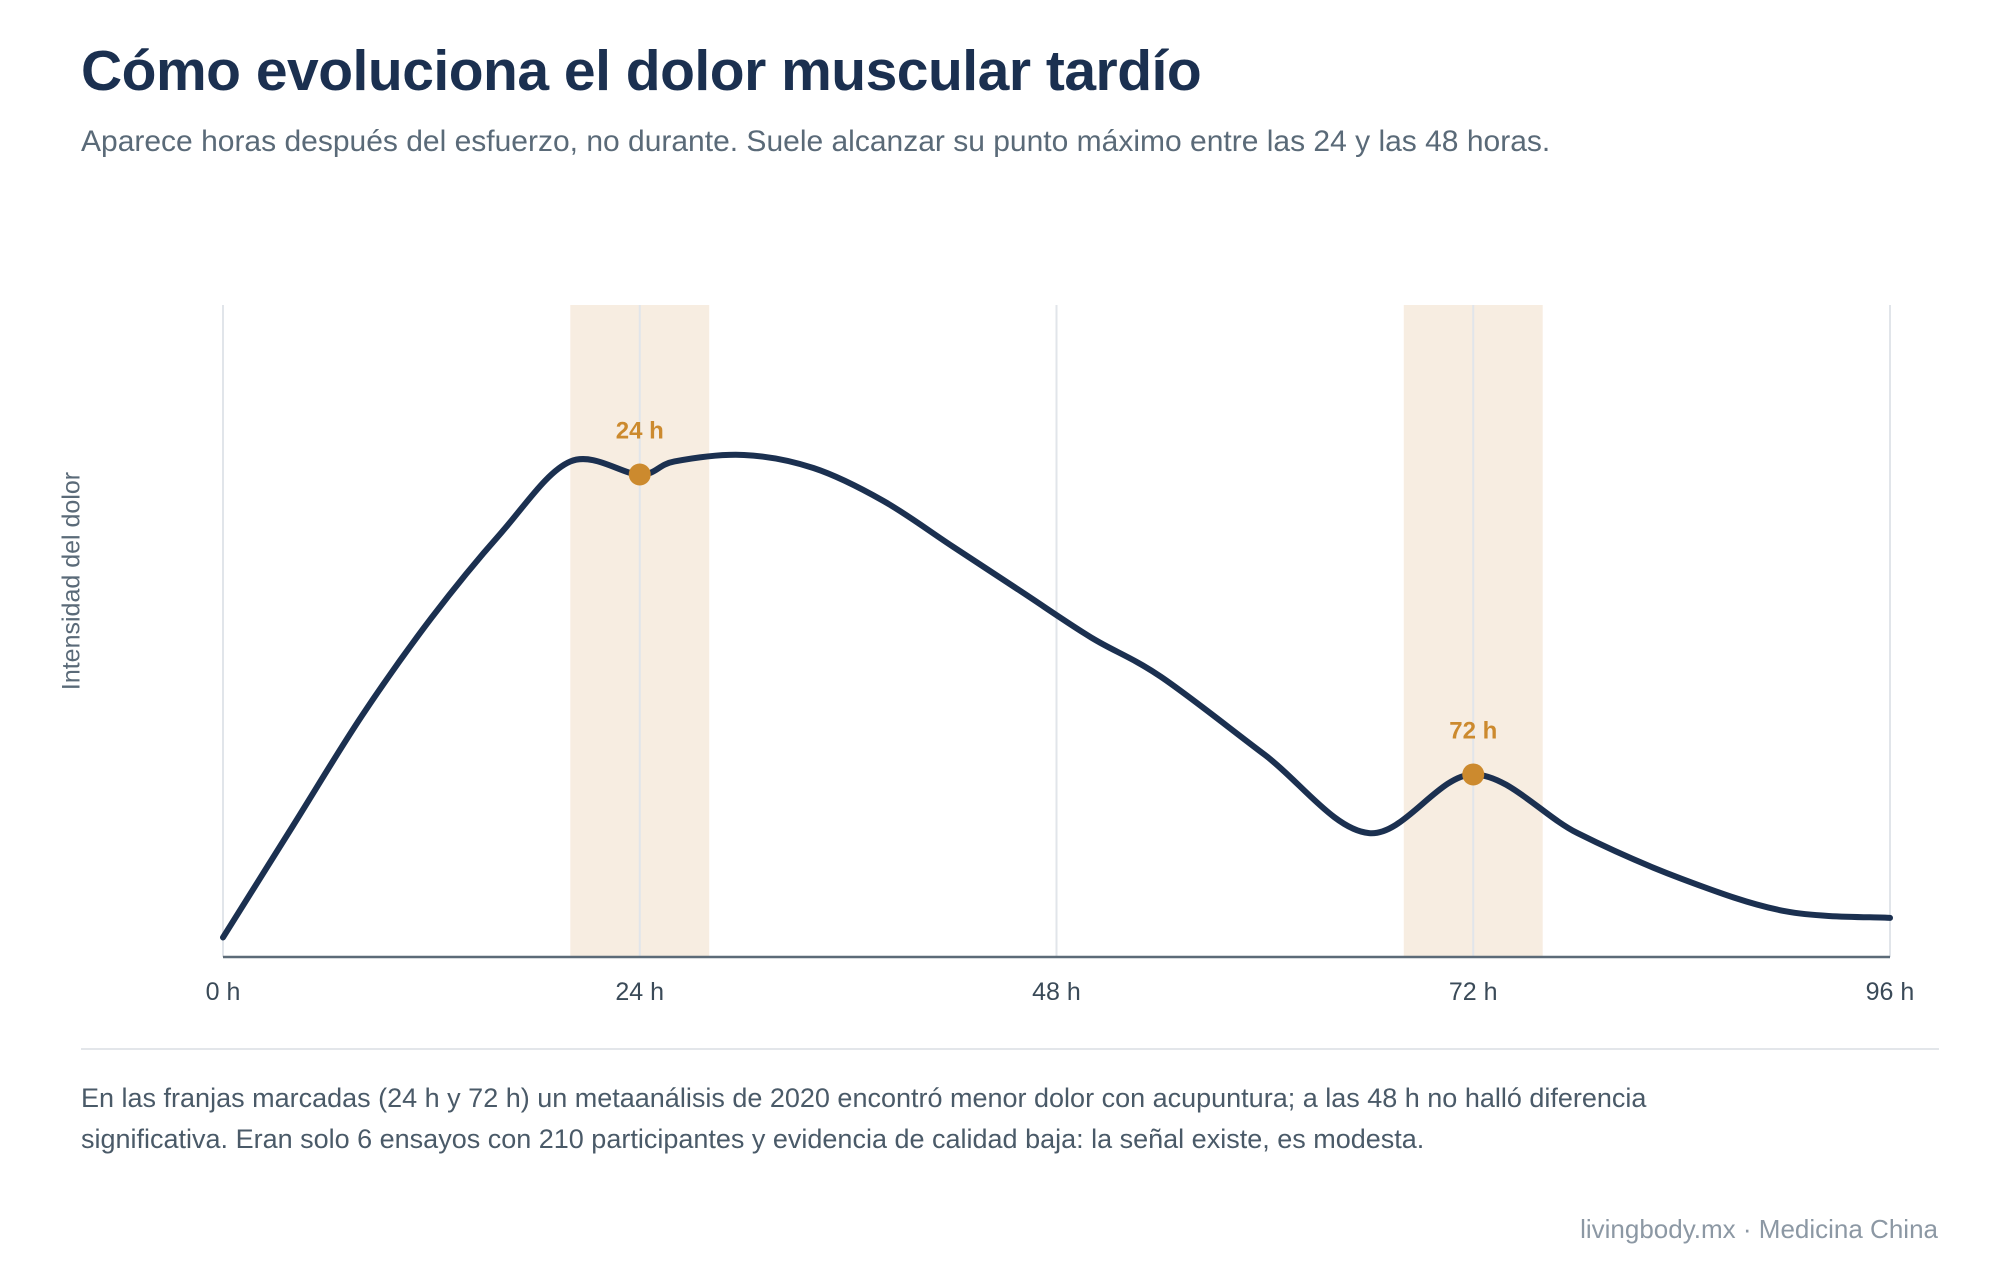 This screenshot has width=2000, height=1280. Describe the element at coordinates (1473, 992) in the screenshot. I see `x-tick-label: 72 h` at that location.